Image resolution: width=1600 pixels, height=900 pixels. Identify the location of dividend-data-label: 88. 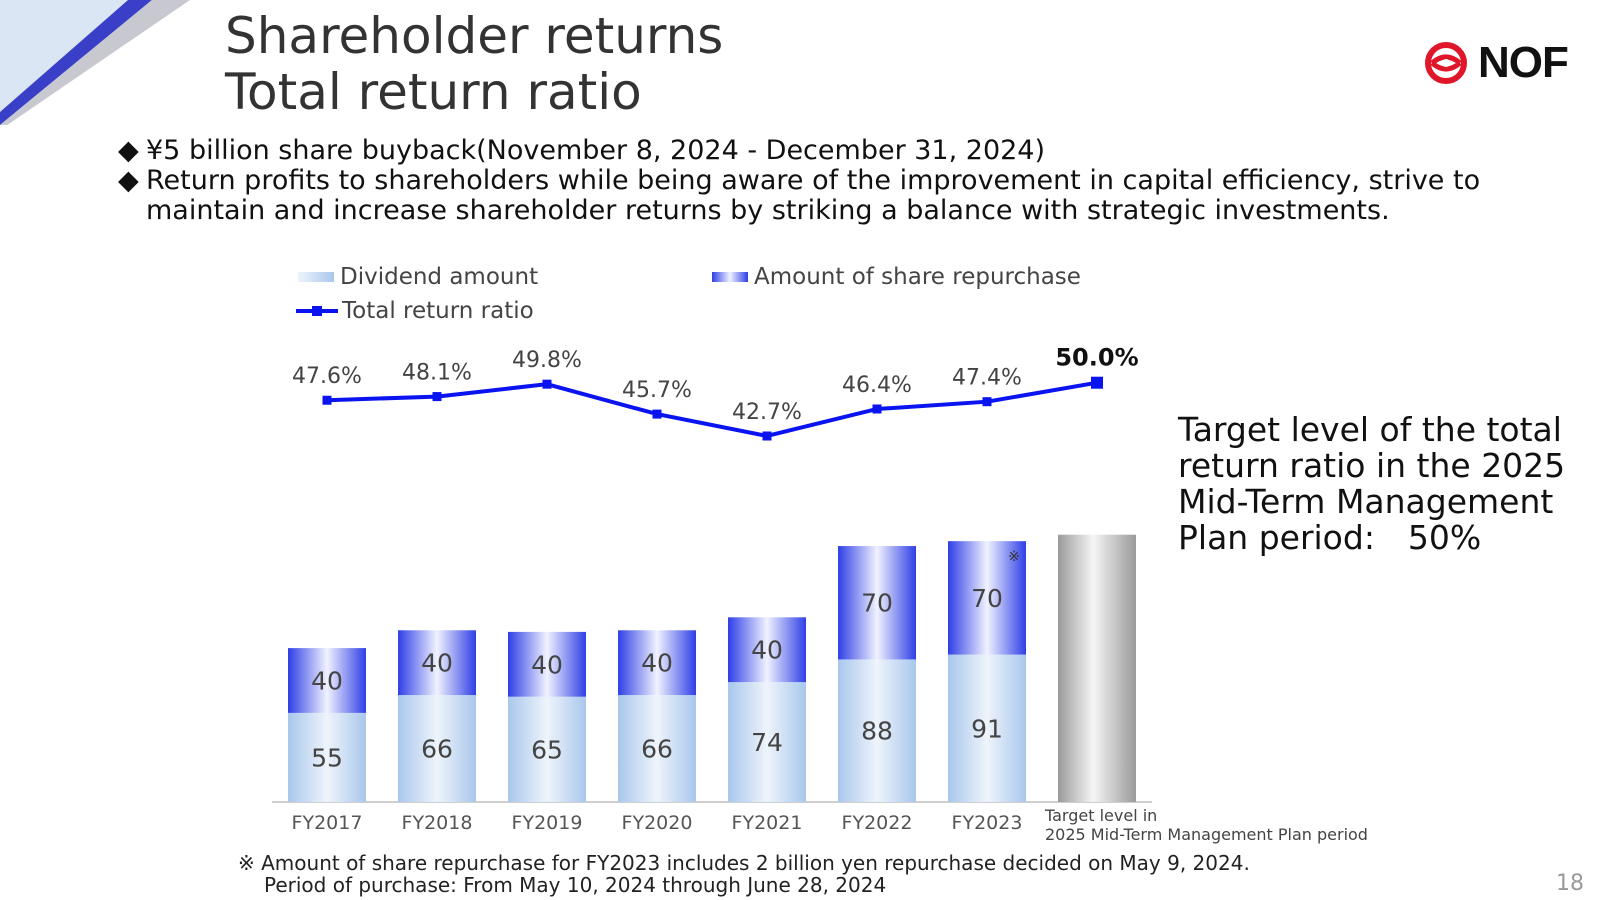
(877, 731).